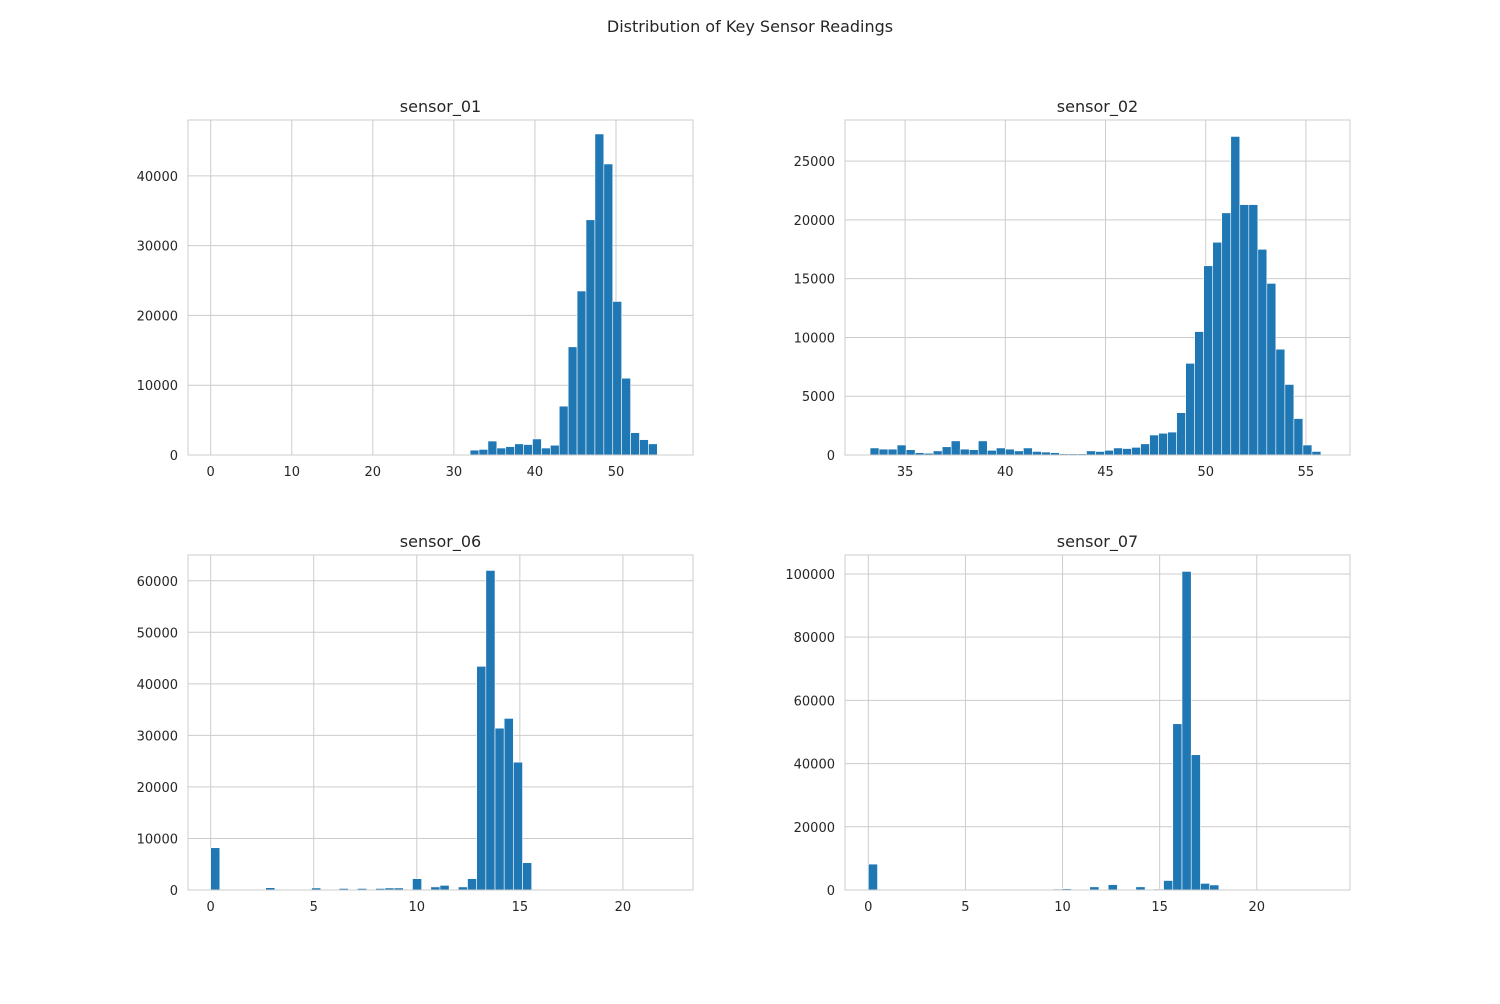  Describe the element at coordinates (905, 472) in the screenshot. I see `x-tick-label: 35` at that location.